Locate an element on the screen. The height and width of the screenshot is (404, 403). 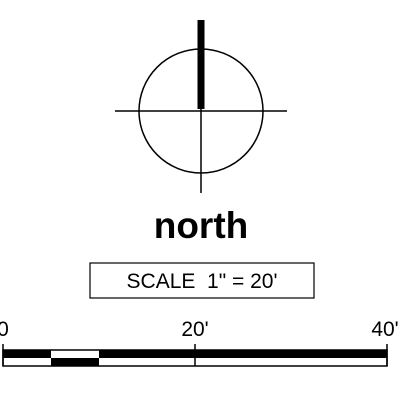
north-needle is located at coordinates (201, 64).